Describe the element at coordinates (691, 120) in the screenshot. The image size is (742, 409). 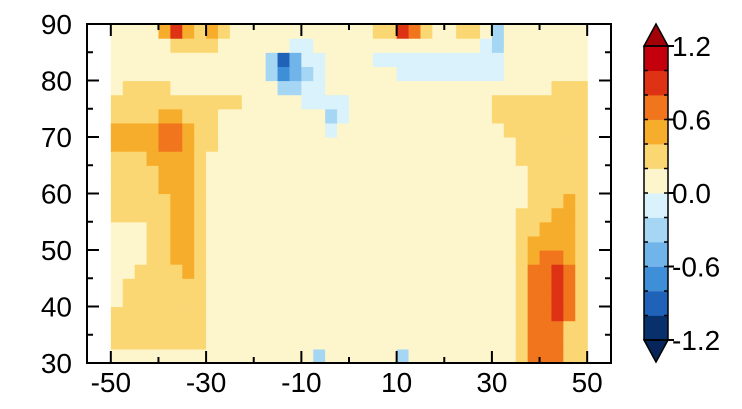
I see `colorbar-tick-label: 0.6` at that location.